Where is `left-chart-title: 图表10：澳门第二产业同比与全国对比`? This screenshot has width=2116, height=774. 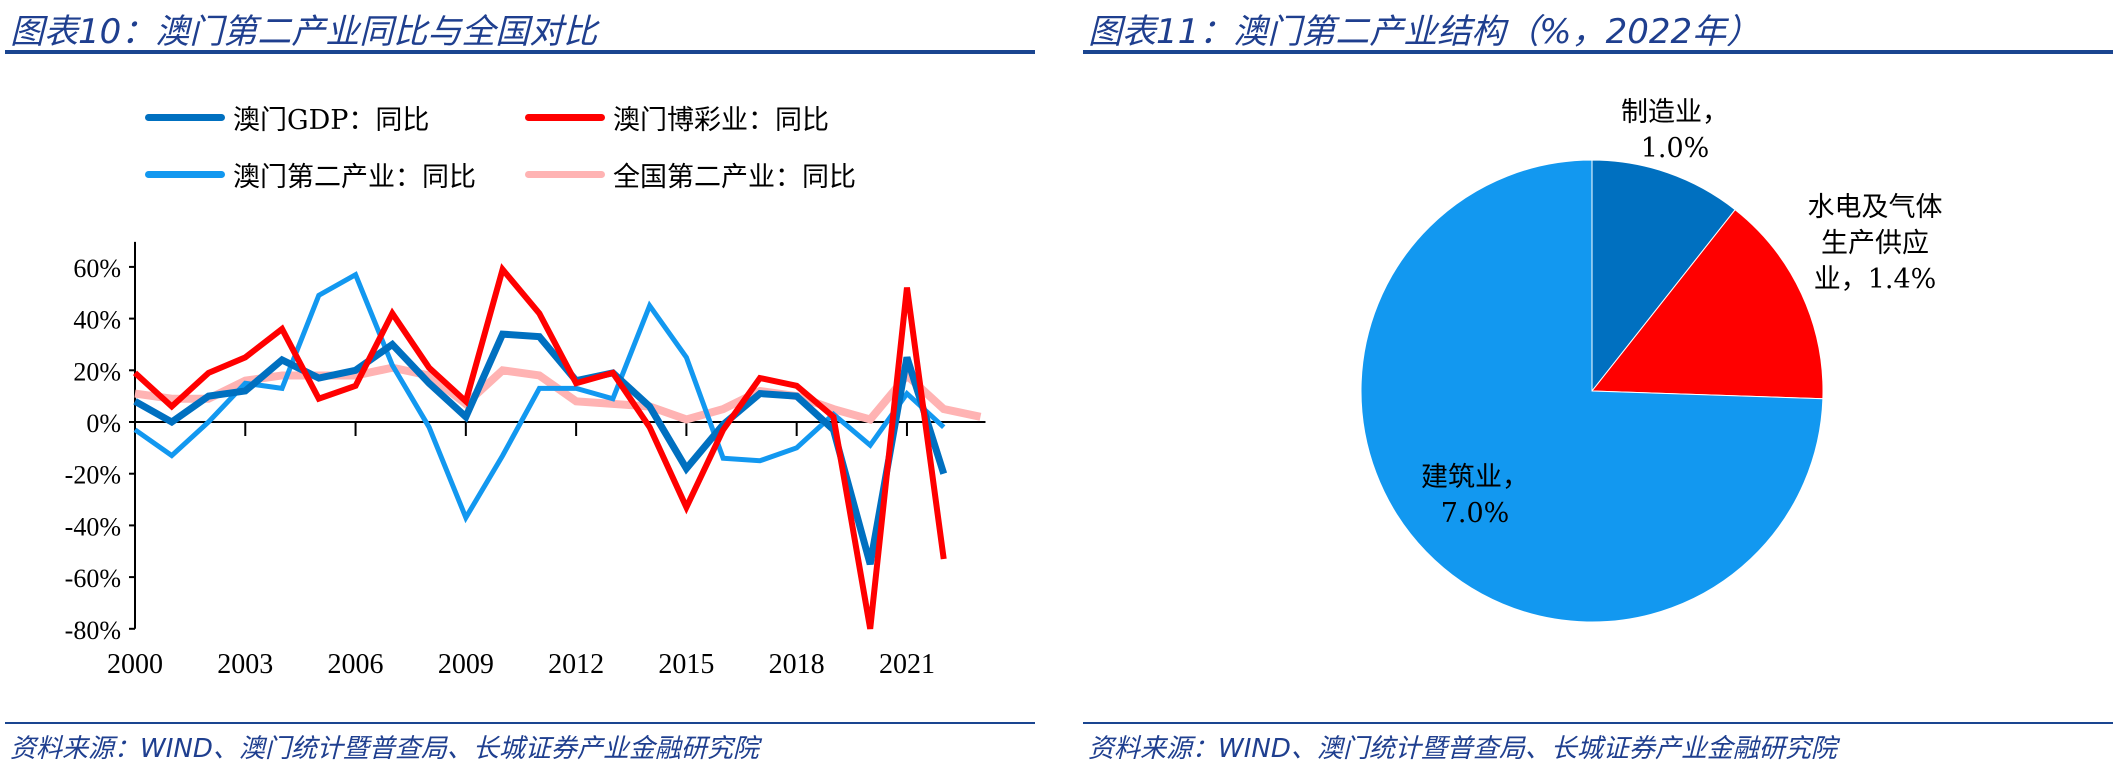 left-chart-title: 图表10：澳门第二产业同比与全国对比 is located at coordinates (304, 32).